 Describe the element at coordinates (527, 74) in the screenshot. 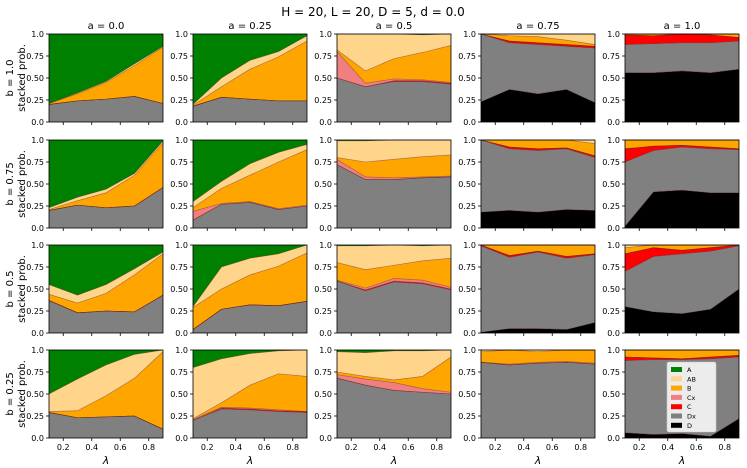

I see `panel: 0.0 0.25 0.50 0.75 1.0 a = 0.75` at that location.